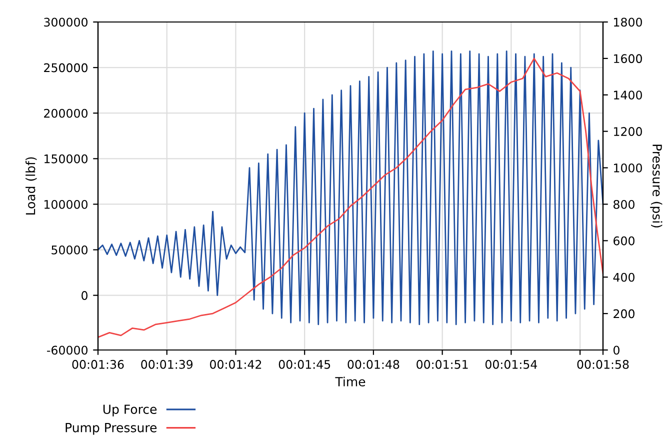  What do you see at coordinates (236, 364) in the screenshot?
I see `x-tick-label: 00:01:42` at bounding box center [236, 364].